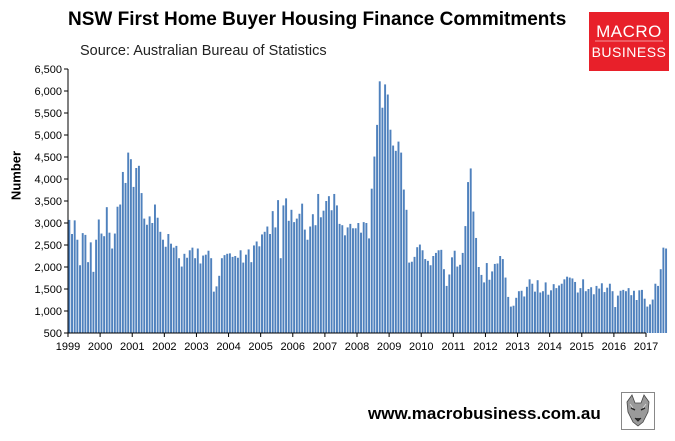 Image resolution: width=675 pixels, height=441 pixels. I want to click on y-tick-label: 4,500, so click(48, 158).